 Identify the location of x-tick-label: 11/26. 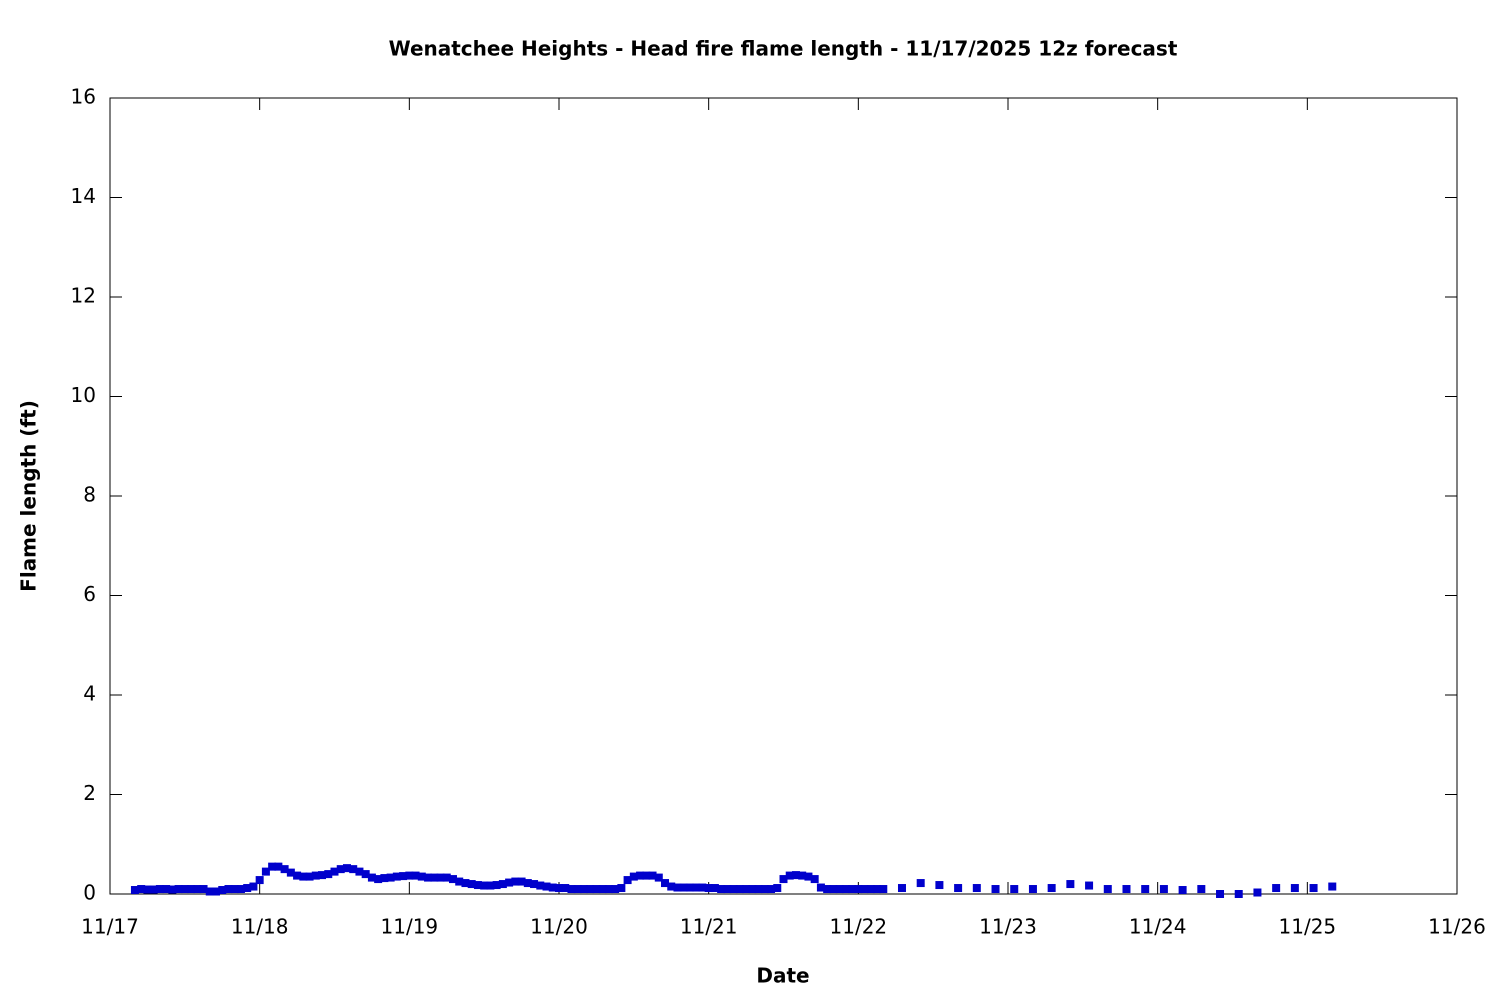
(1457, 927).